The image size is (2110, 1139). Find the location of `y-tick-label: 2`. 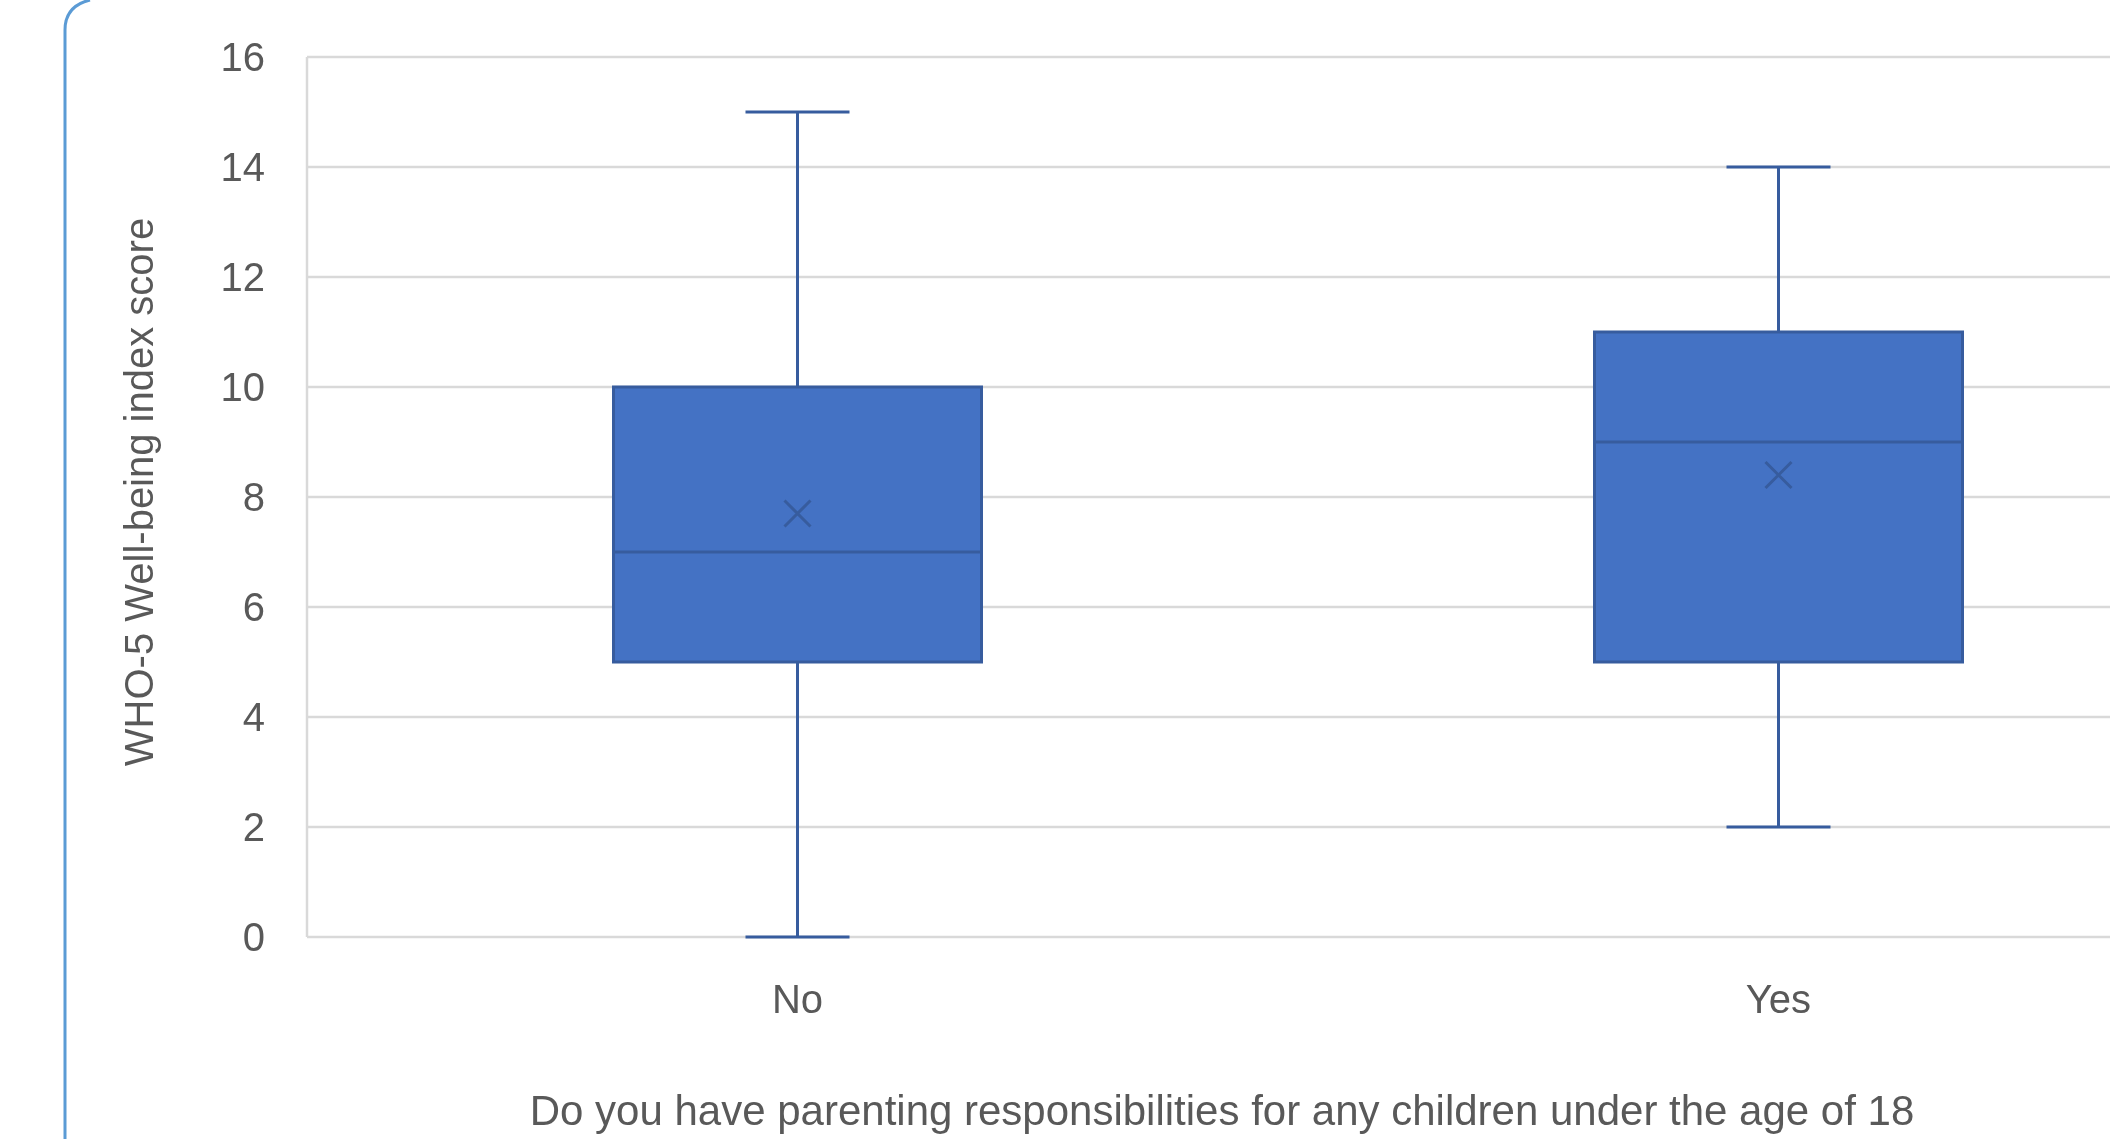

y-tick-label: 2 is located at coordinates (253, 827).